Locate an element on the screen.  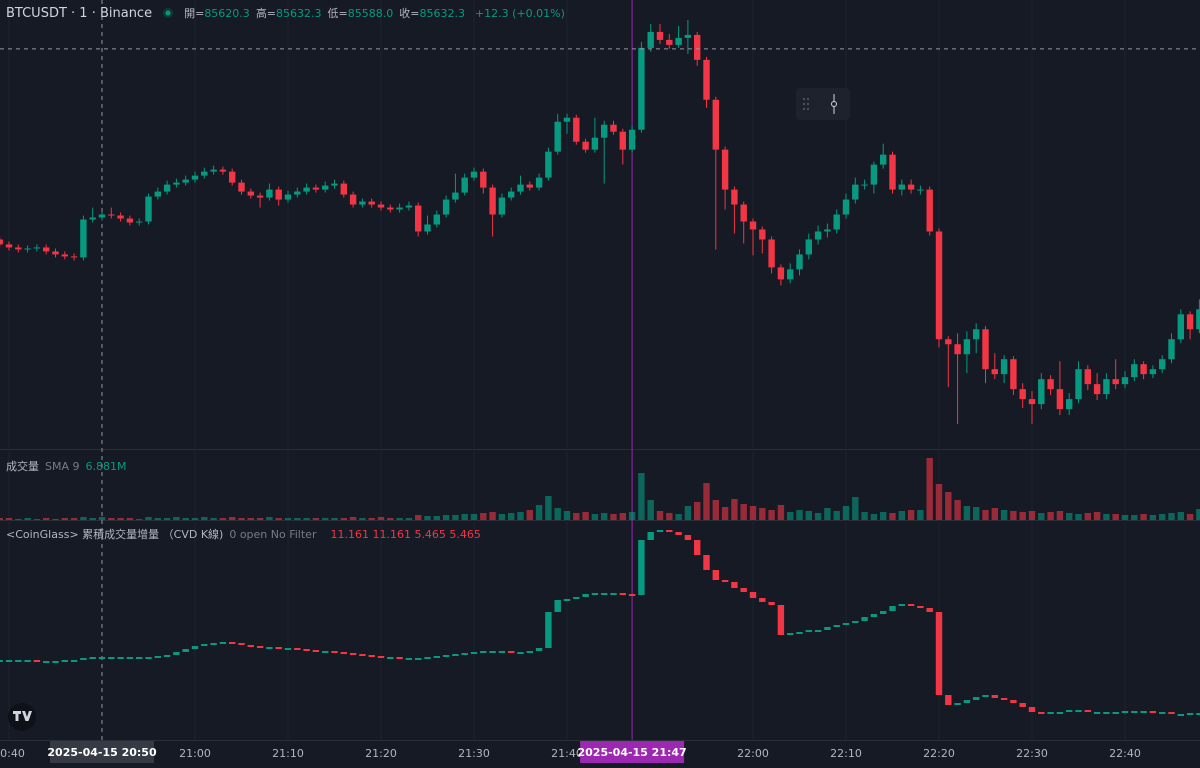
logo is located at coordinates (22, 717).